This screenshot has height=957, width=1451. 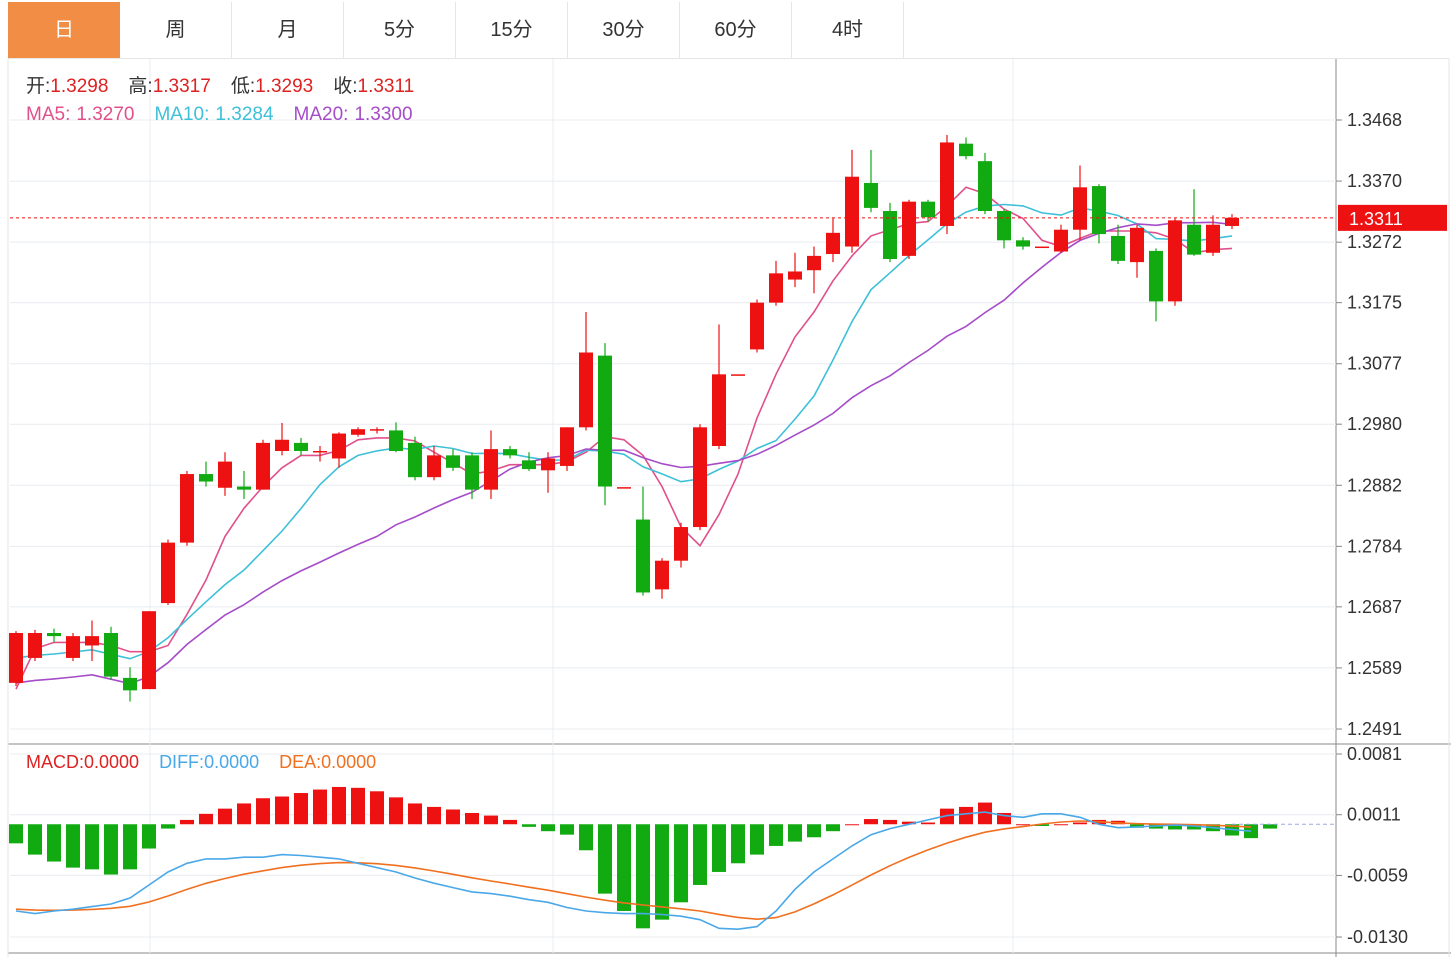 What do you see at coordinates (348, 762) in the screenshot?
I see `dea-value: 0.0000` at bounding box center [348, 762].